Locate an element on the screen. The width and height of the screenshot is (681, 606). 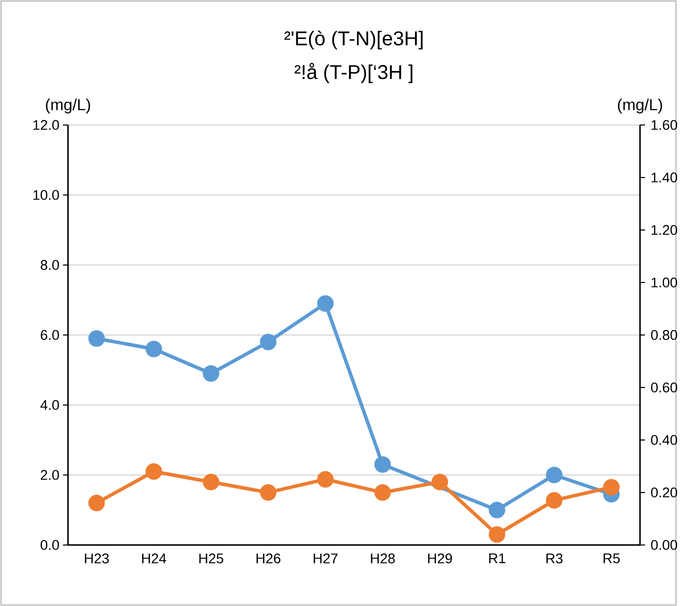
y2-tick-label: 0.40 is located at coordinates (664, 440).